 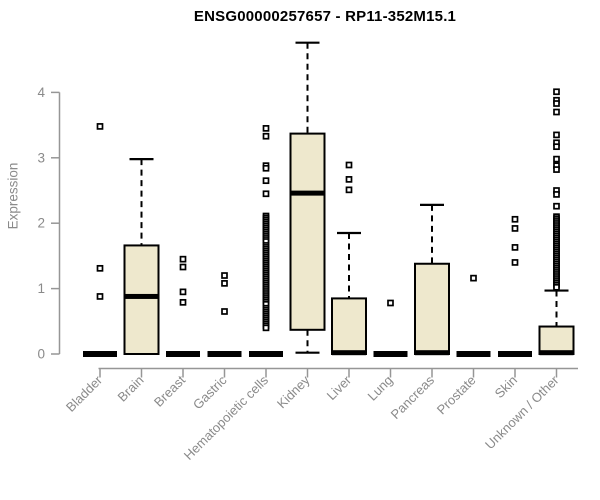 What do you see at coordinates (515, 354) in the screenshot?
I see `collapsed-box-skin` at bounding box center [515, 354].